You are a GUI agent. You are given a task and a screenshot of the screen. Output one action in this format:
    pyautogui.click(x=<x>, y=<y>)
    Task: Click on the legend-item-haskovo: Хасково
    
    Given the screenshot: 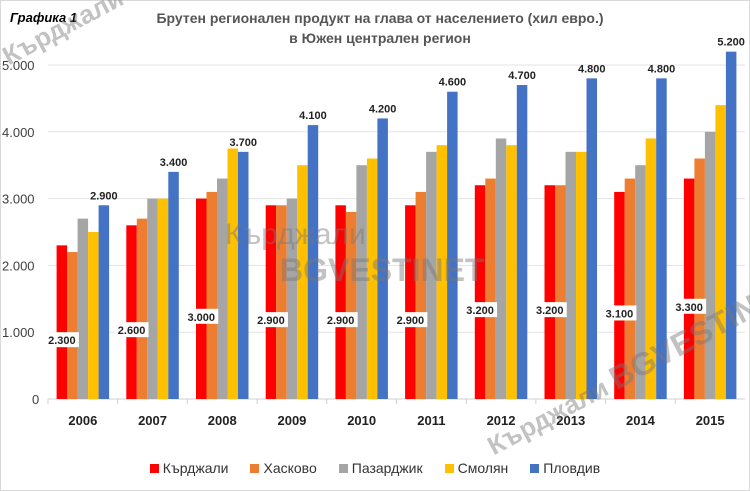 What is the action you would take?
    pyautogui.click(x=283, y=468)
    